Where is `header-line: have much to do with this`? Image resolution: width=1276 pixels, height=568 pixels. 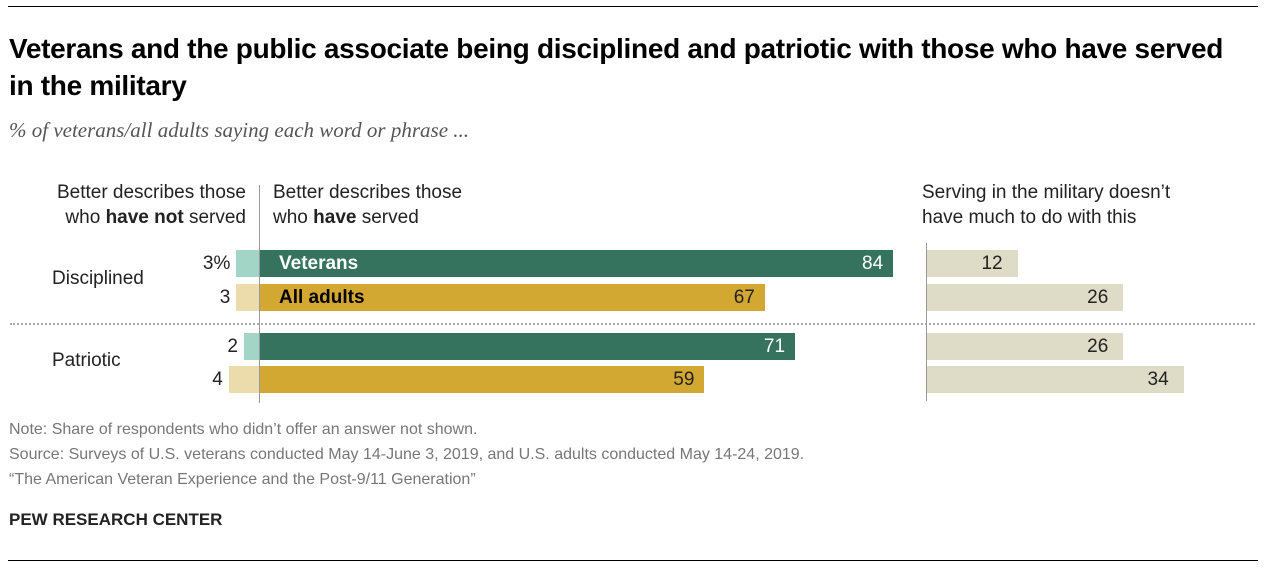
header-line: have much to do with this is located at coordinates (1029, 217).